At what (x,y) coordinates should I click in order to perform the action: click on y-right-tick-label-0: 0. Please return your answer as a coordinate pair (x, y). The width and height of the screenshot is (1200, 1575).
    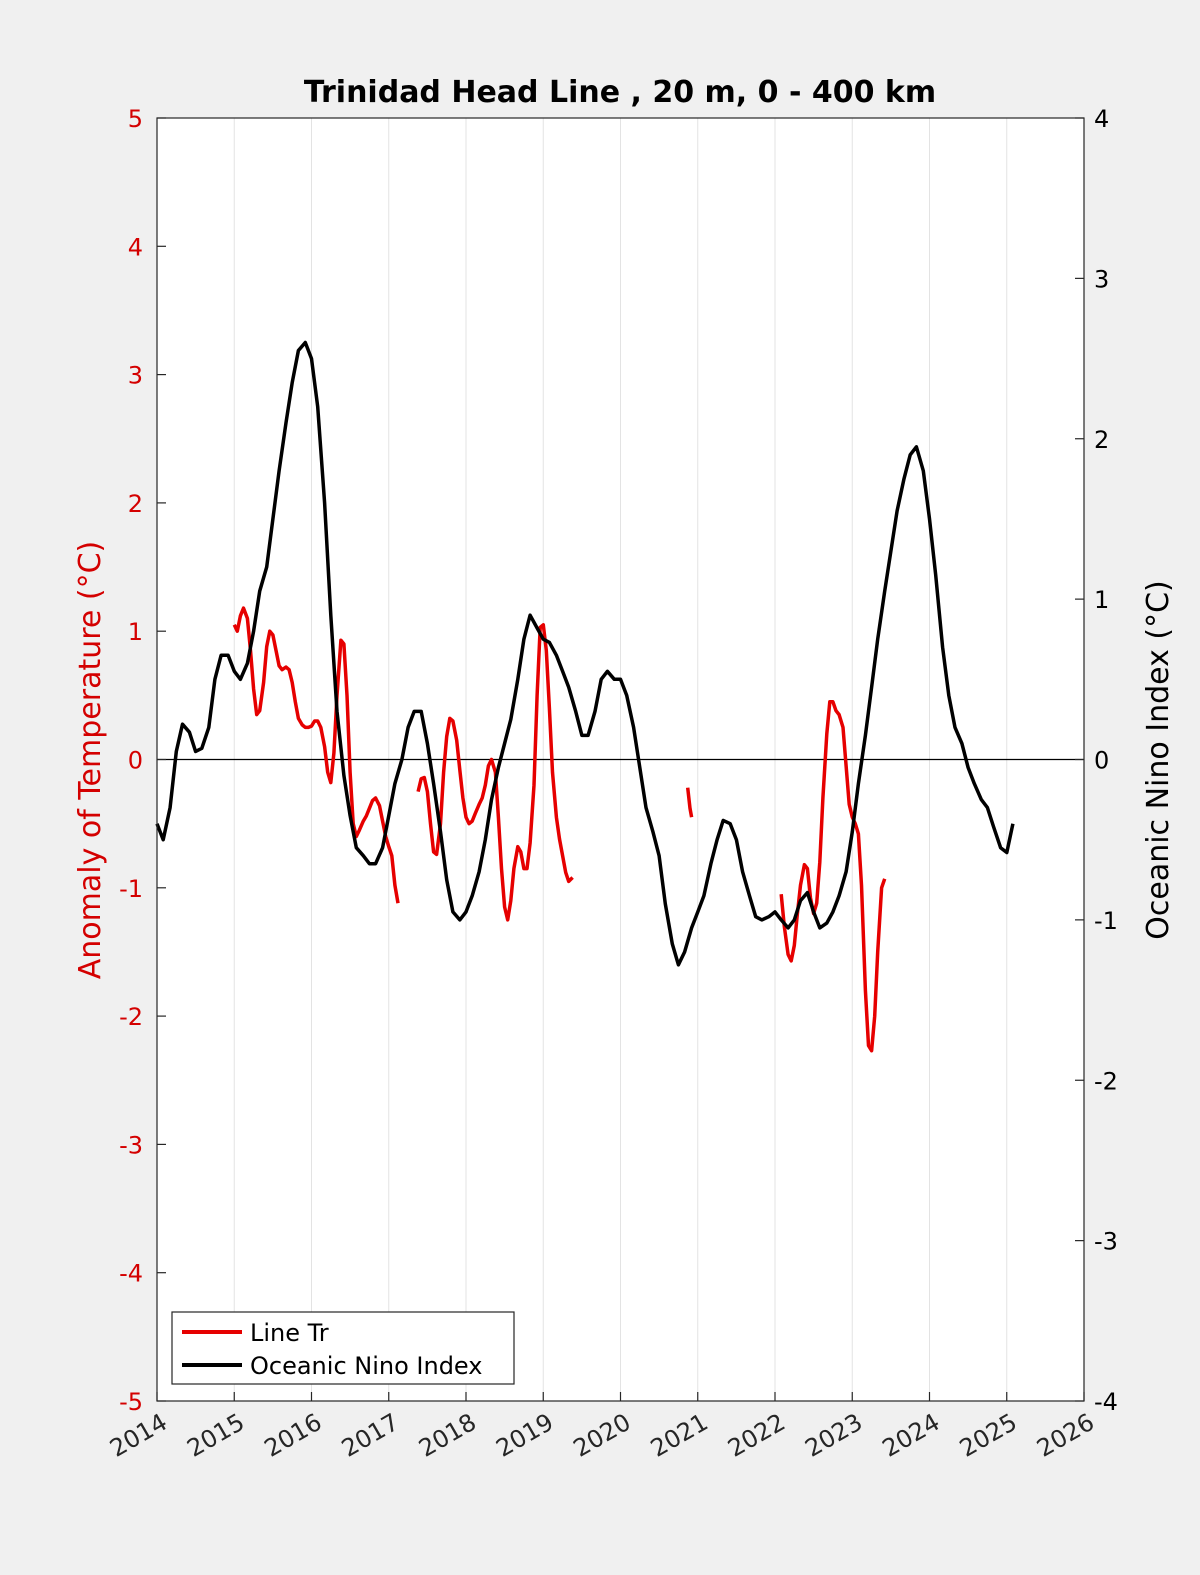
    Looking at the image, I should click on (1101, 761).